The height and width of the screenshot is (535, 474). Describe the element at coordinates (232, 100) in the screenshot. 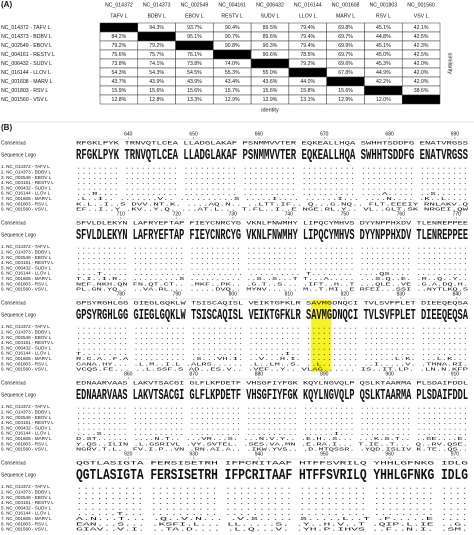

I see `cell-value: 12.9%` at that location.